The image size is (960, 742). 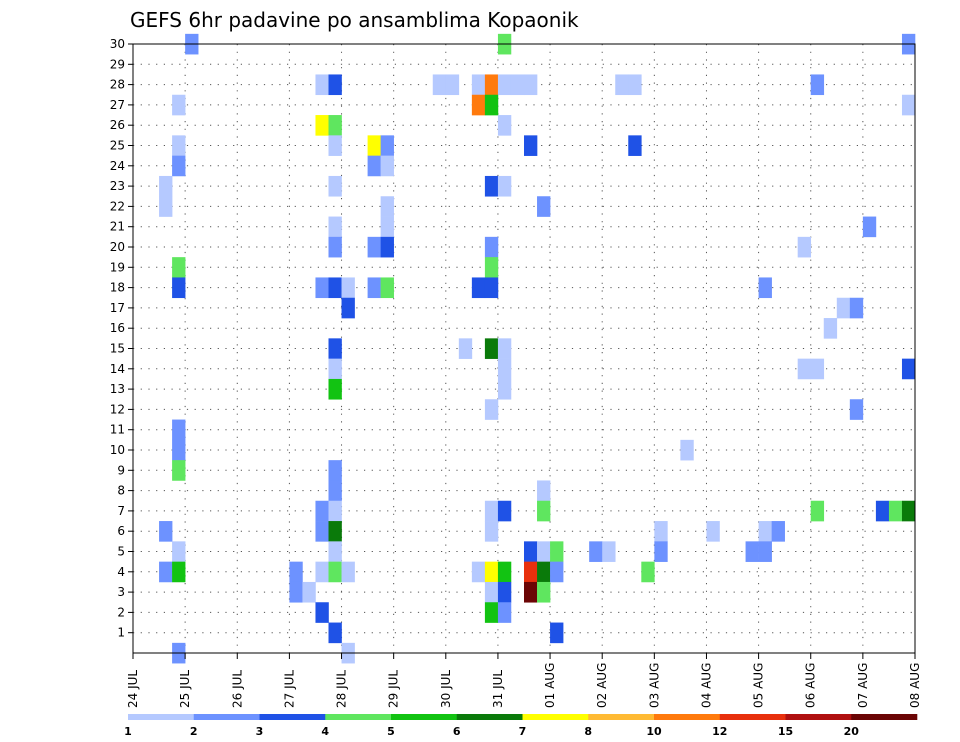 I want to click on y-tick-label: 29, so click(x=117, y=64).